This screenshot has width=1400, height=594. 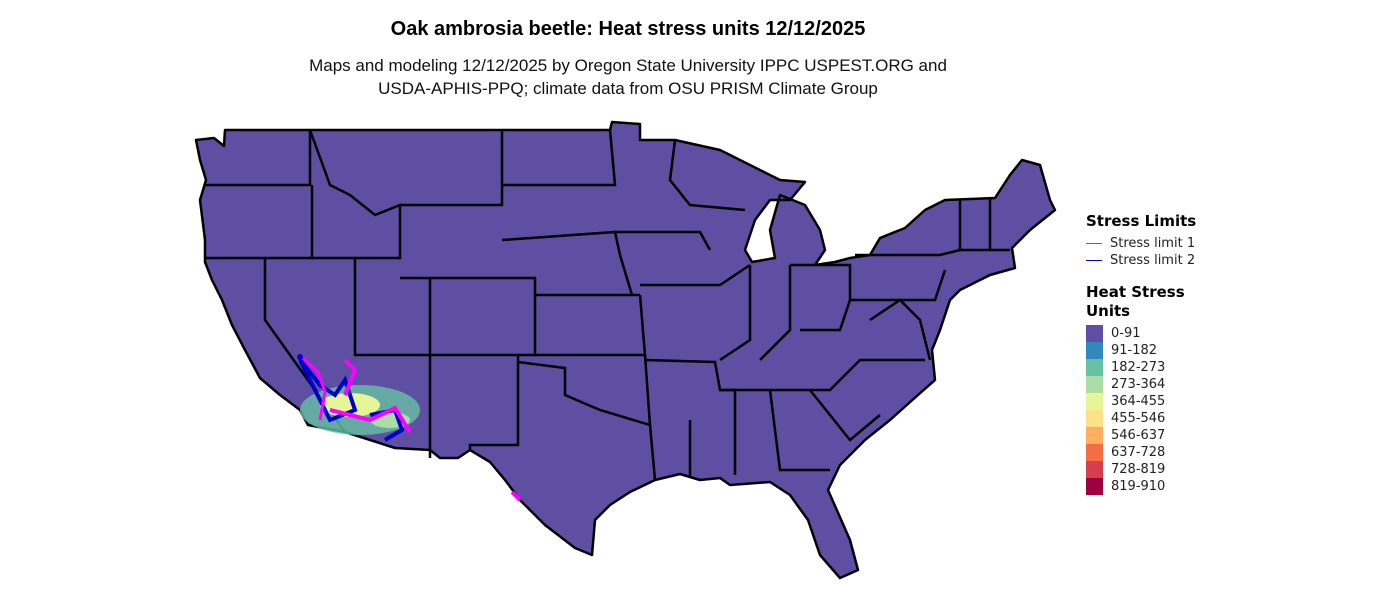 I want to click on heat-legend-item: 819-910, so click(x=1141, y=486).